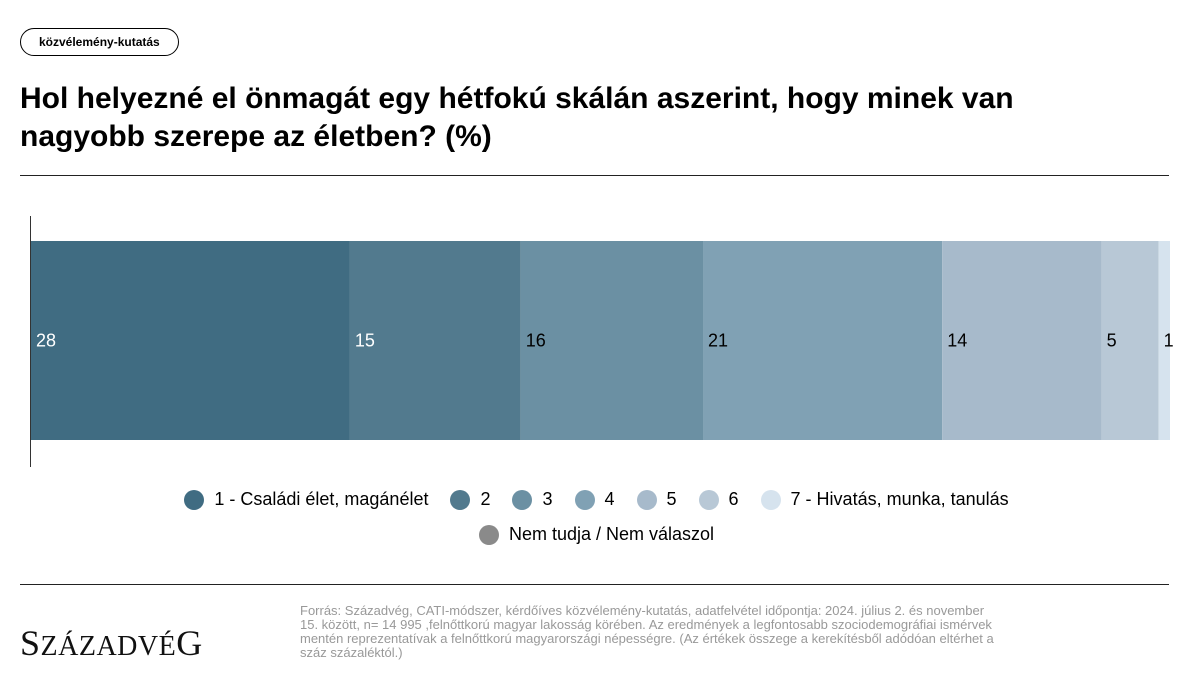 Image resolution: width=1193 pixels, height=680 pixels. Describe the element at coordinates (611, 534) in the screenshot. I see `legend-label: Nem tudja / Nem válaszol` at that location.